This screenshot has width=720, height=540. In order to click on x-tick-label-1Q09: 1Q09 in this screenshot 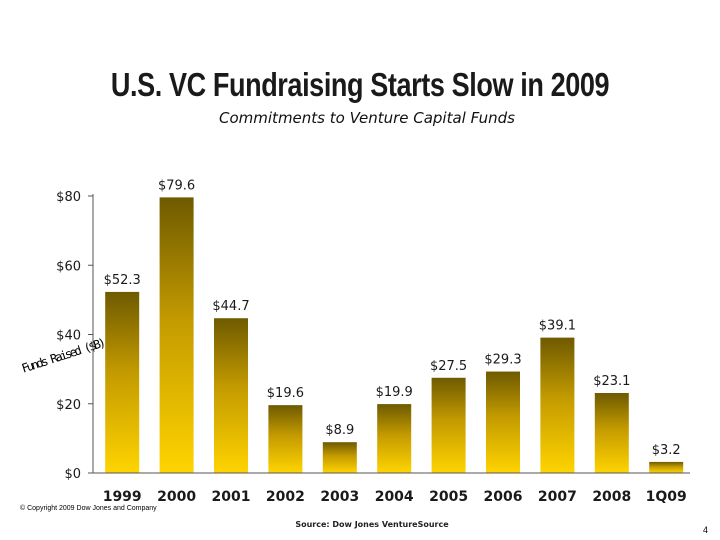, I will do `click(666, 497)`.